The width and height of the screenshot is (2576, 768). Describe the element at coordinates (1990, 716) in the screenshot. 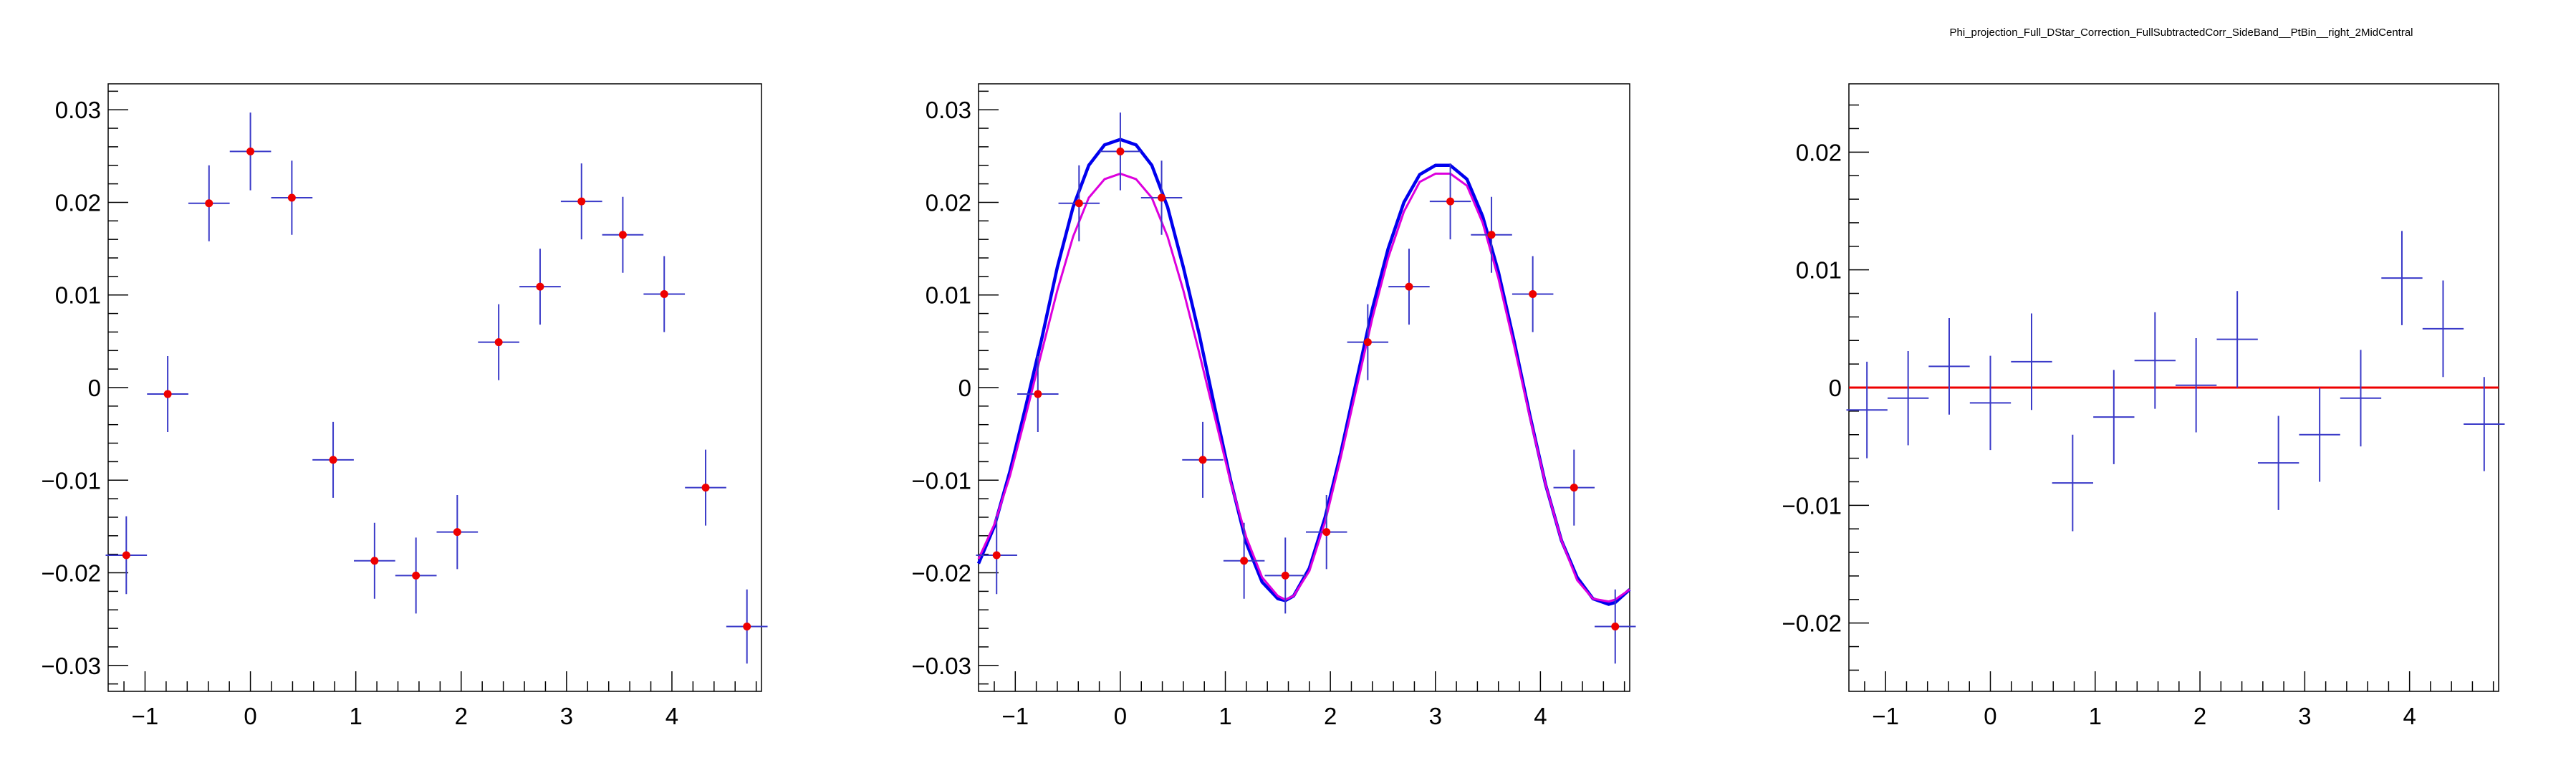

I see `x-tick-label: 0` at that location.